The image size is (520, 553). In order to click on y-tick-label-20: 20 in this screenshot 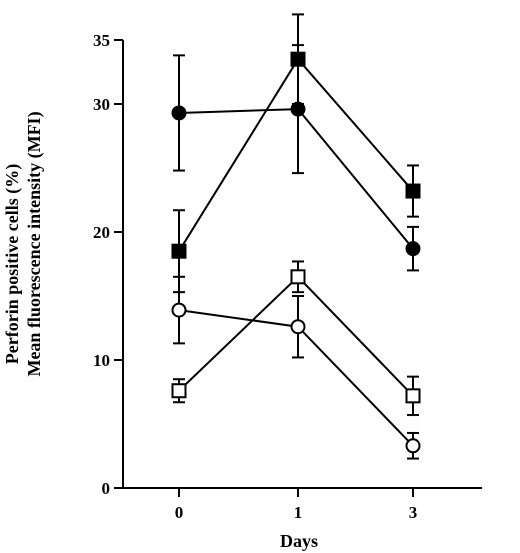, I will do `click(101, 232)`.